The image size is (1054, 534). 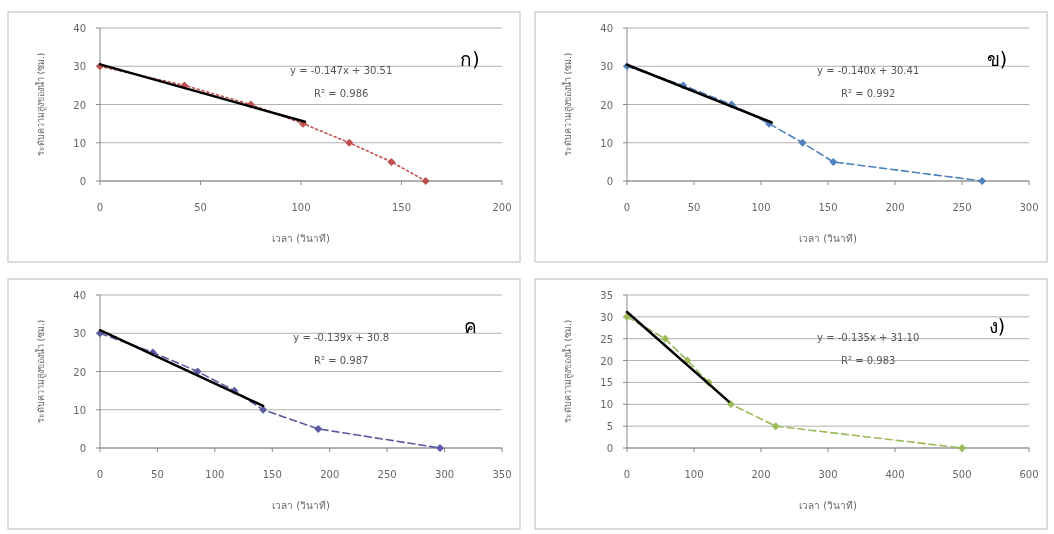 I want to click on annotation: y = -0.140x + 30.41, so click(x=868, y=70).